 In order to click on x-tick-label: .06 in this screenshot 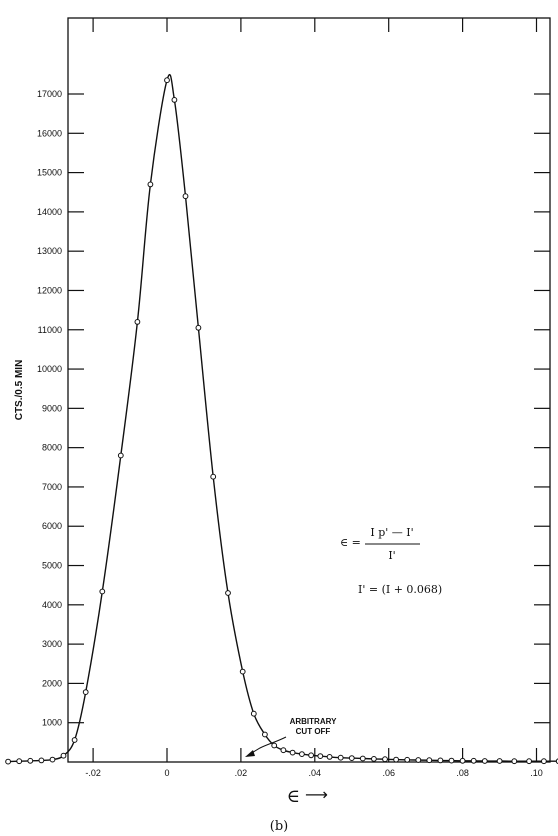, I will do `click(388, 773)`.